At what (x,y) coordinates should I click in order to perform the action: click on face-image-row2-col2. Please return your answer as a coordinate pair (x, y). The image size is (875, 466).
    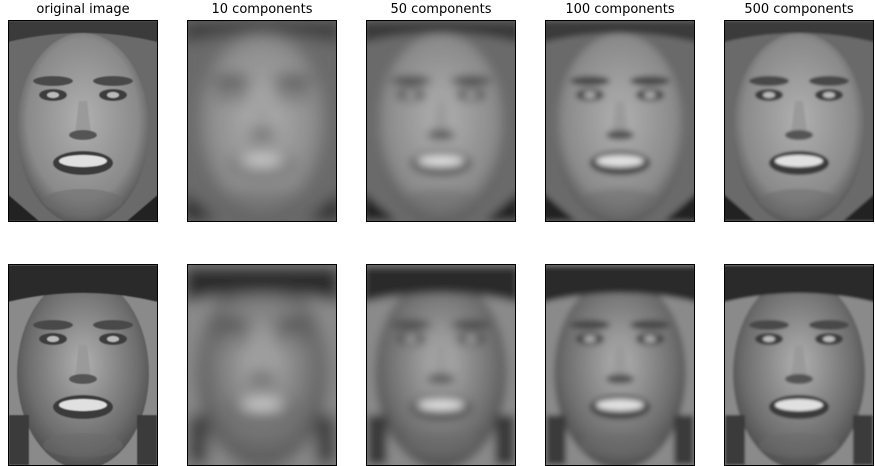
    Looking at the image, I should click on (262, 365).